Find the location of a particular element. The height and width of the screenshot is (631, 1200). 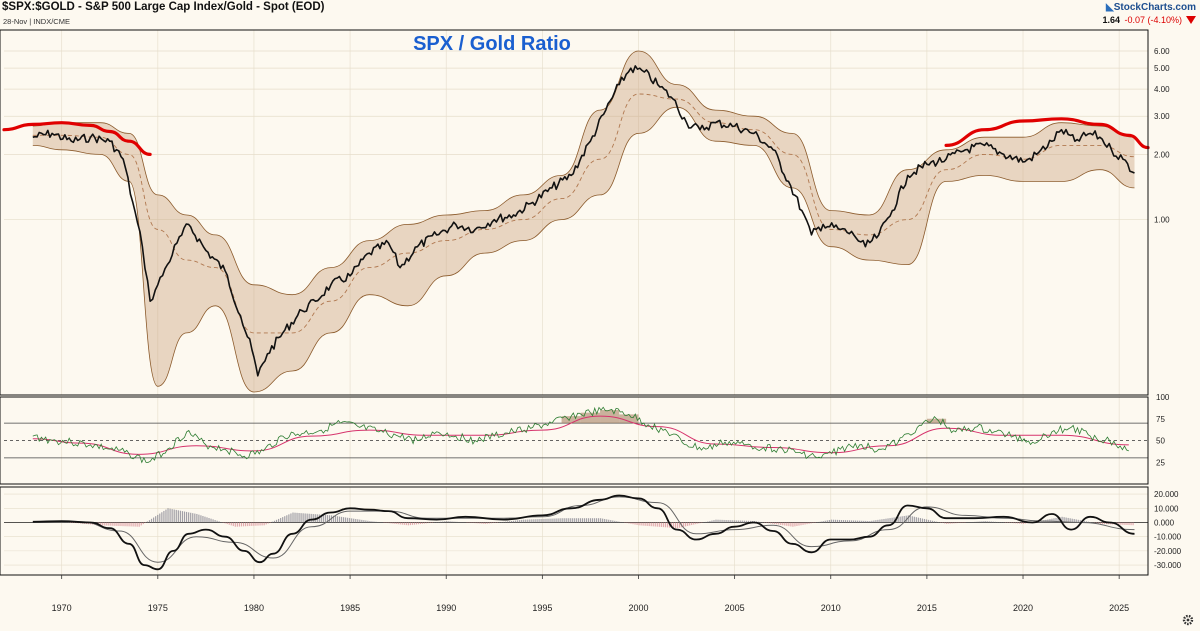

price-y-tick-label: 2.00 is located at coordinates (1162, 154).